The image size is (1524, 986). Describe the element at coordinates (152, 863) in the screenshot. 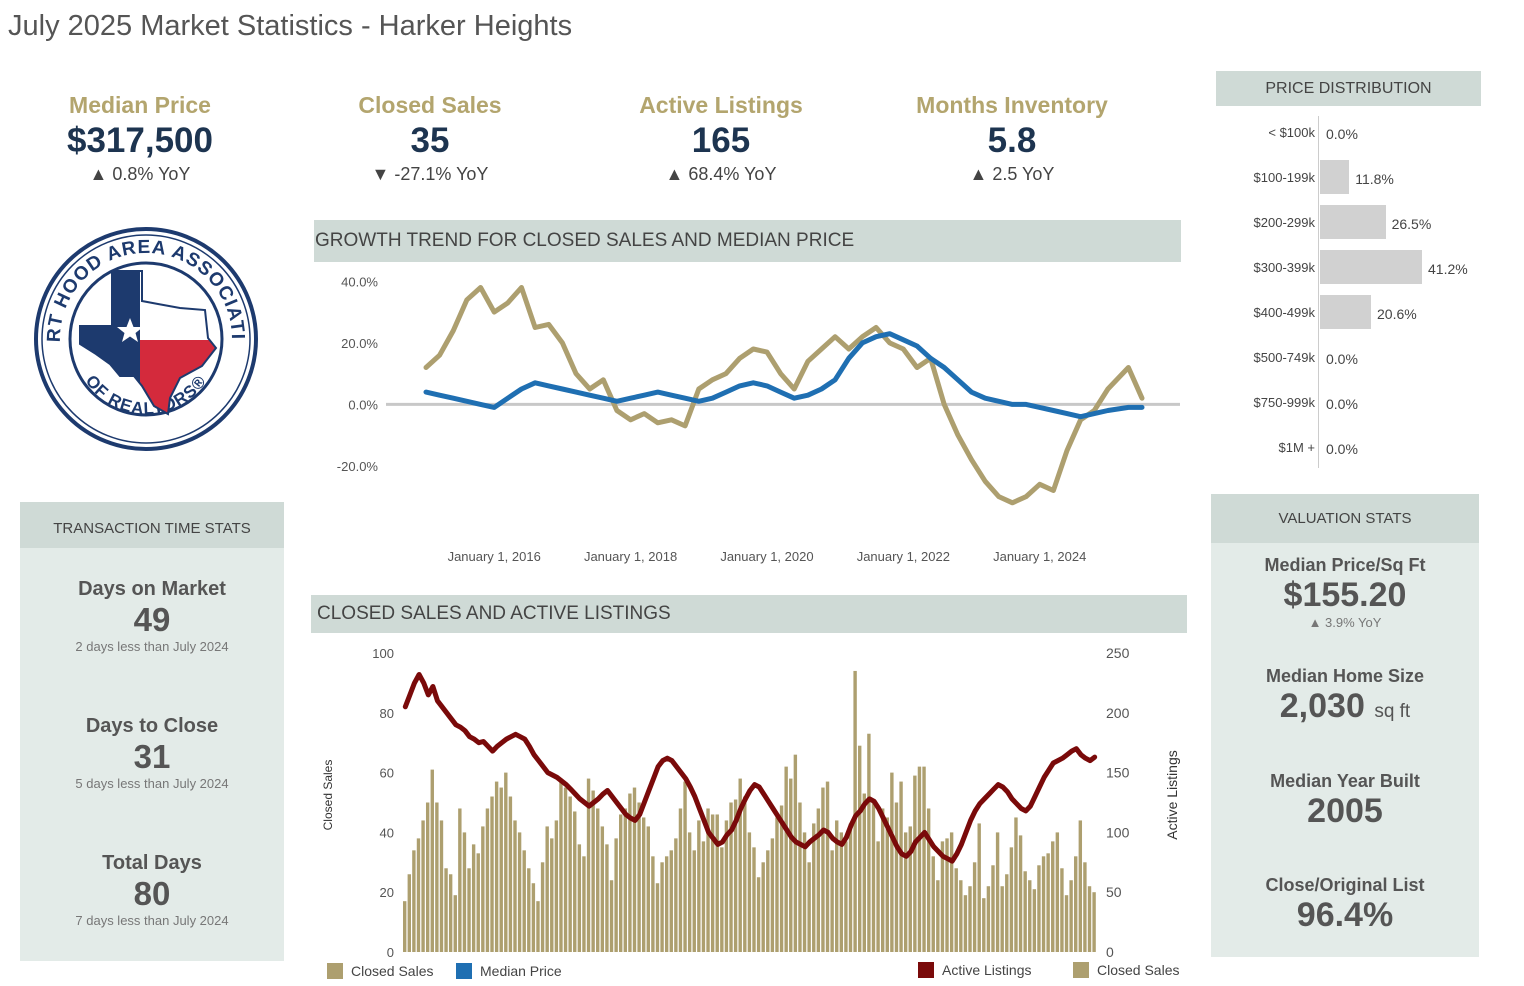

I see `stat-label: Total Days` at that location.